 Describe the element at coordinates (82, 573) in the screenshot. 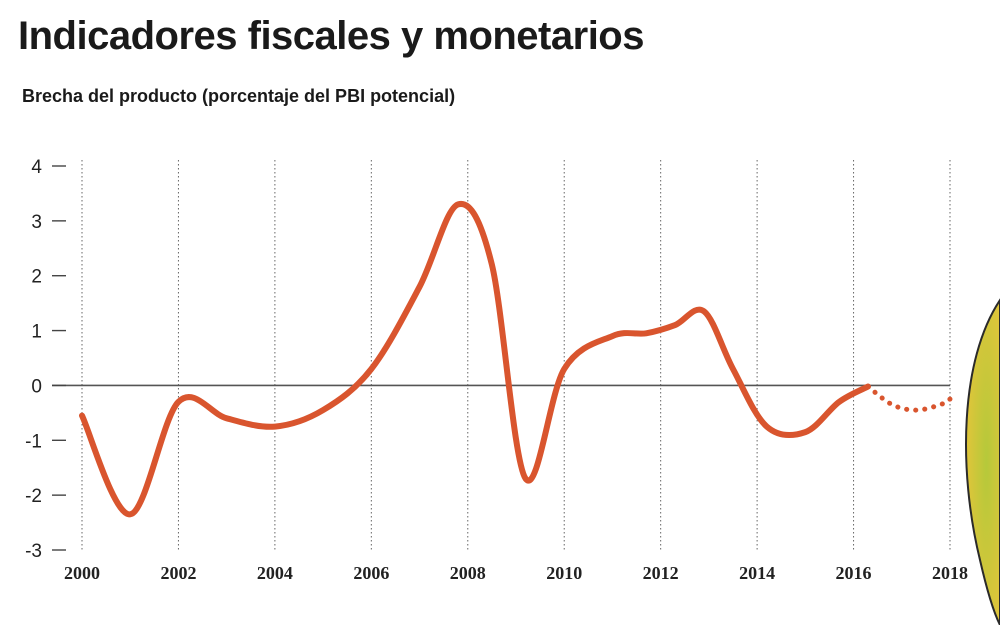

I see `x-tick-label: 2000` at that location.